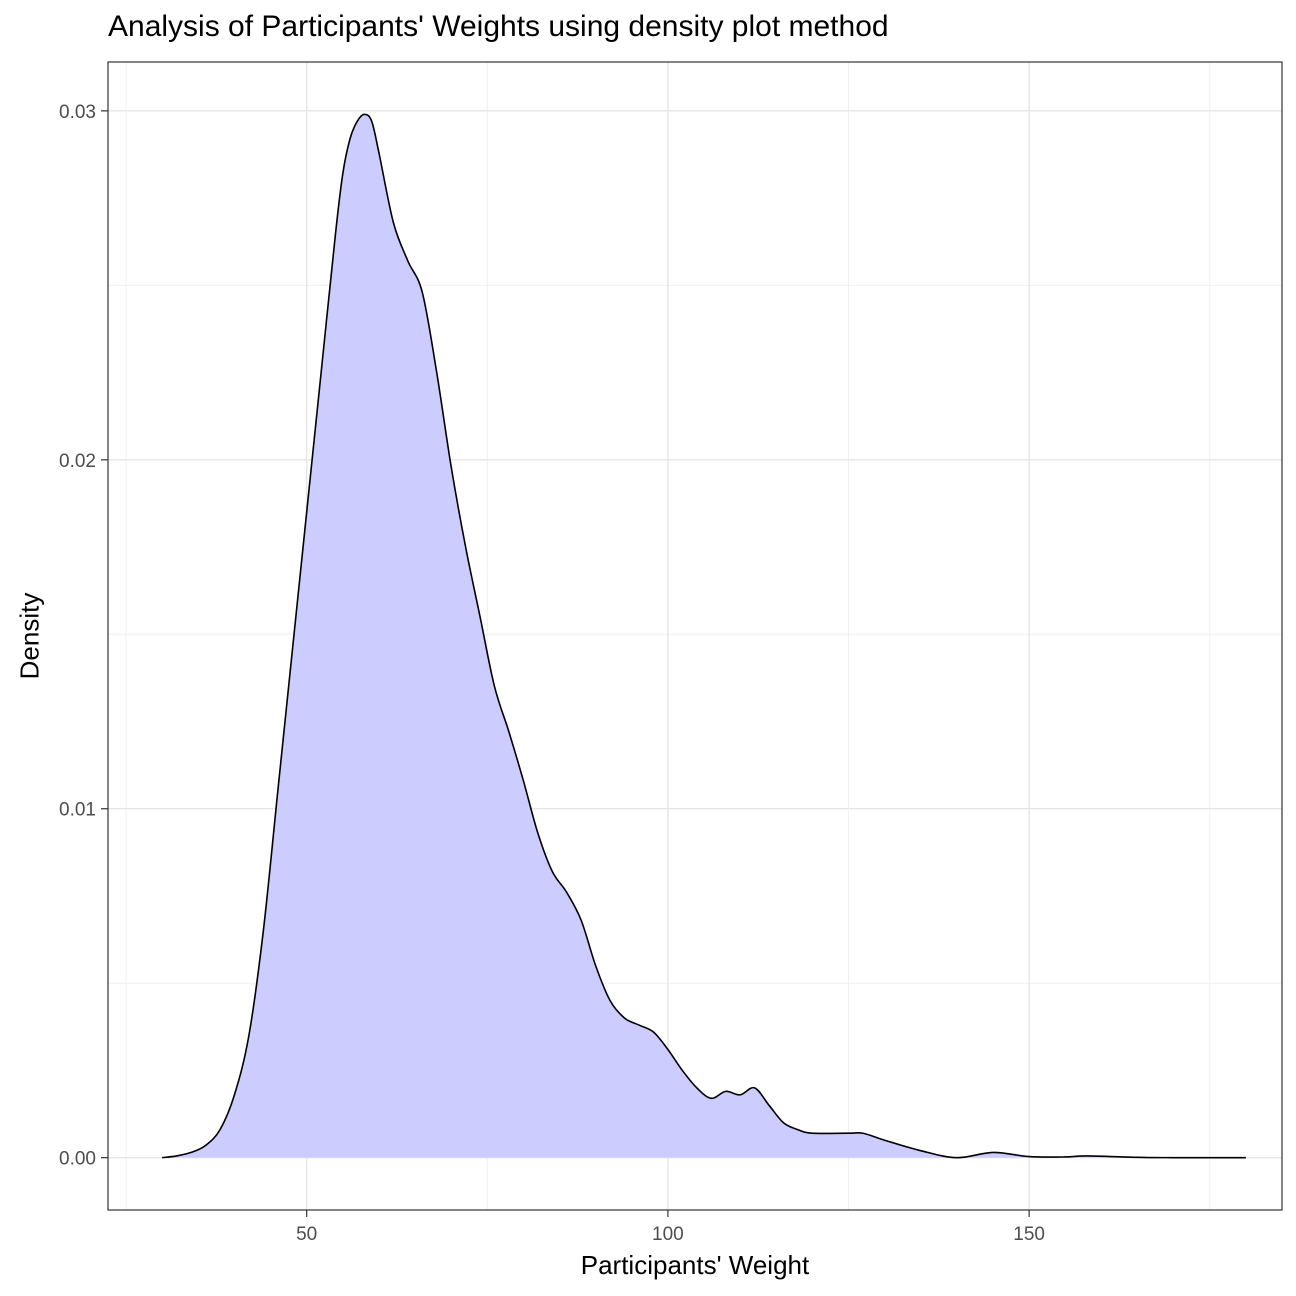  I want to click on y-tick-label: 0.02, so click(77, 461).